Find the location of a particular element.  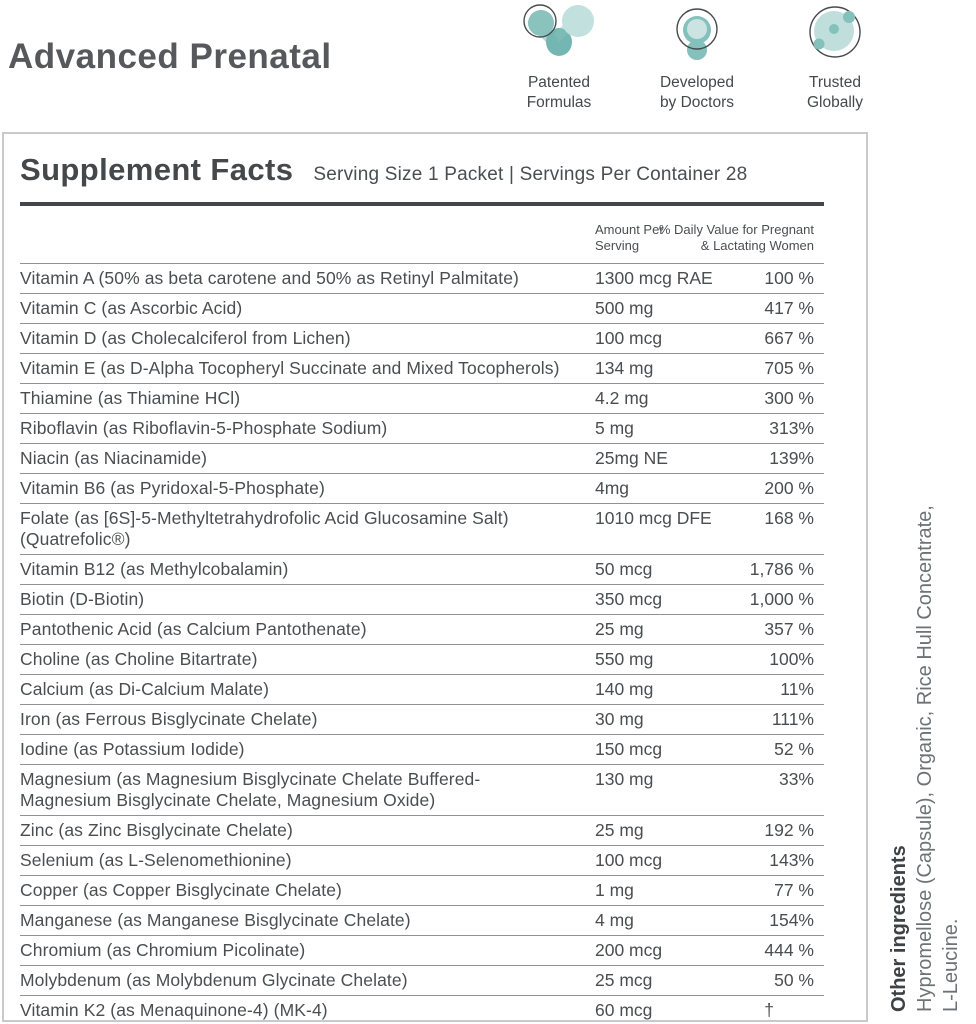

row-nutrient-name: Selenium (as L-Selenomethionine) is located at coordinates (156, 860).